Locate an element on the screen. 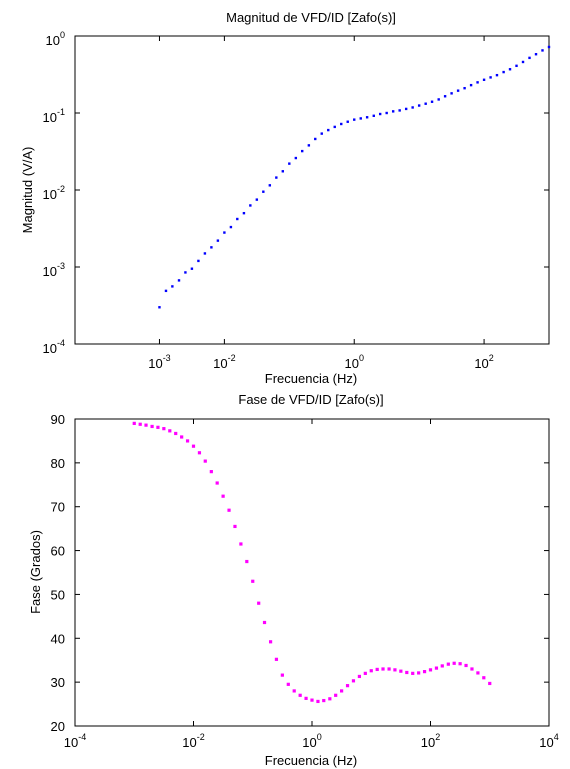 Image resolution: width=570 pixels, height=769 pixels. phase-x-tick-label-exp: 4 is located at coordinates (556, 737).